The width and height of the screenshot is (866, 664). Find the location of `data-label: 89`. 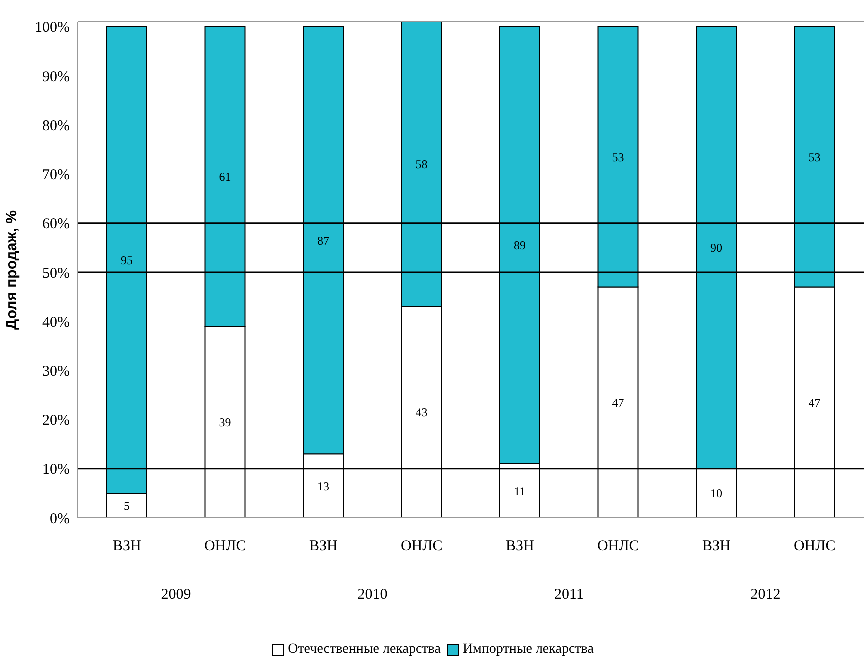

data-label: 89 is located at coordinates (520, 245).